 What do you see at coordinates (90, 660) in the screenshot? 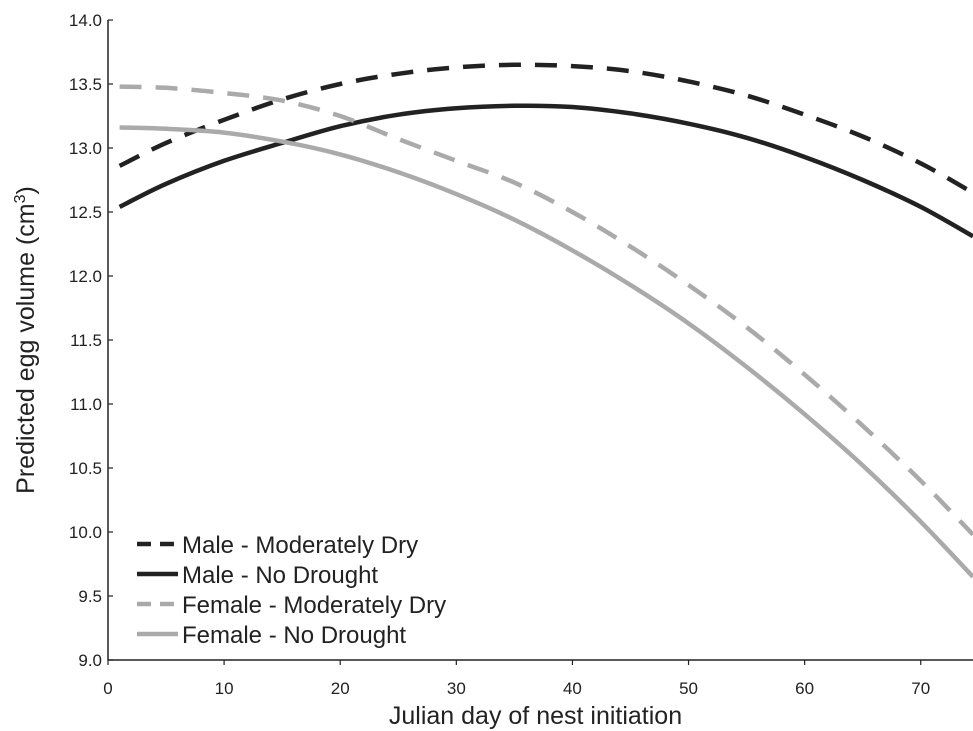
I see `y-tick-label: 9.0` at bounding box center [90, 660].